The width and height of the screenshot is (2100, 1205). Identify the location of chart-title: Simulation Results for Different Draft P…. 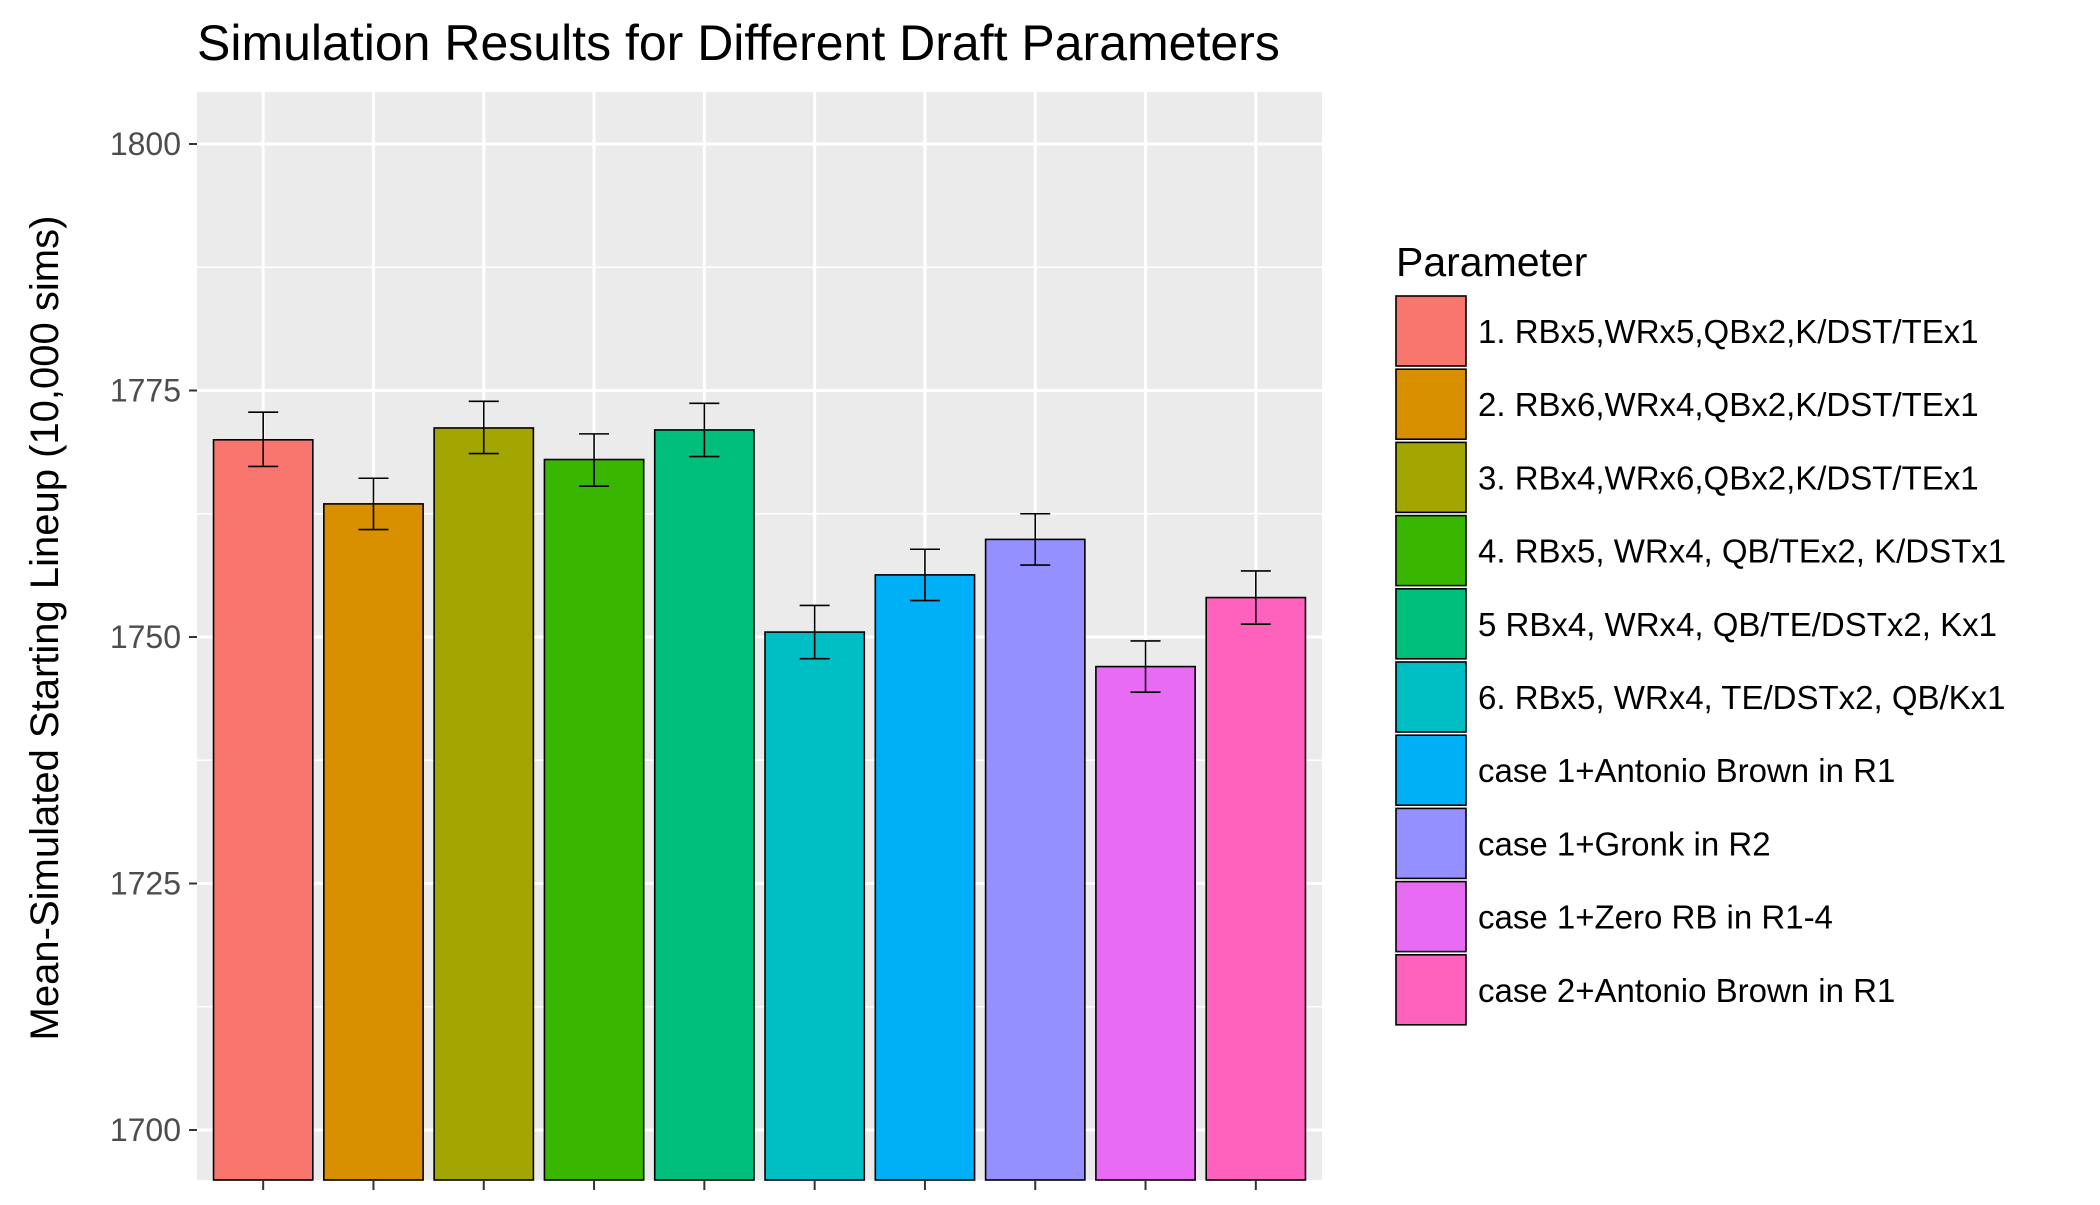
(738, 43).